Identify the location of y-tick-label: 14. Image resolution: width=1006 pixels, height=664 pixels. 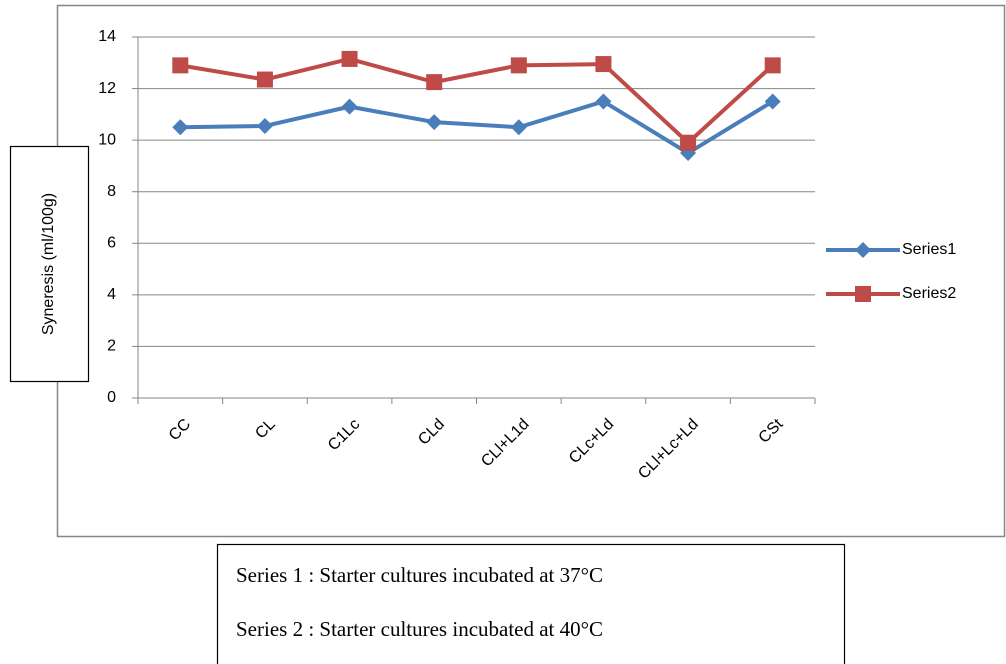
(107, 36).